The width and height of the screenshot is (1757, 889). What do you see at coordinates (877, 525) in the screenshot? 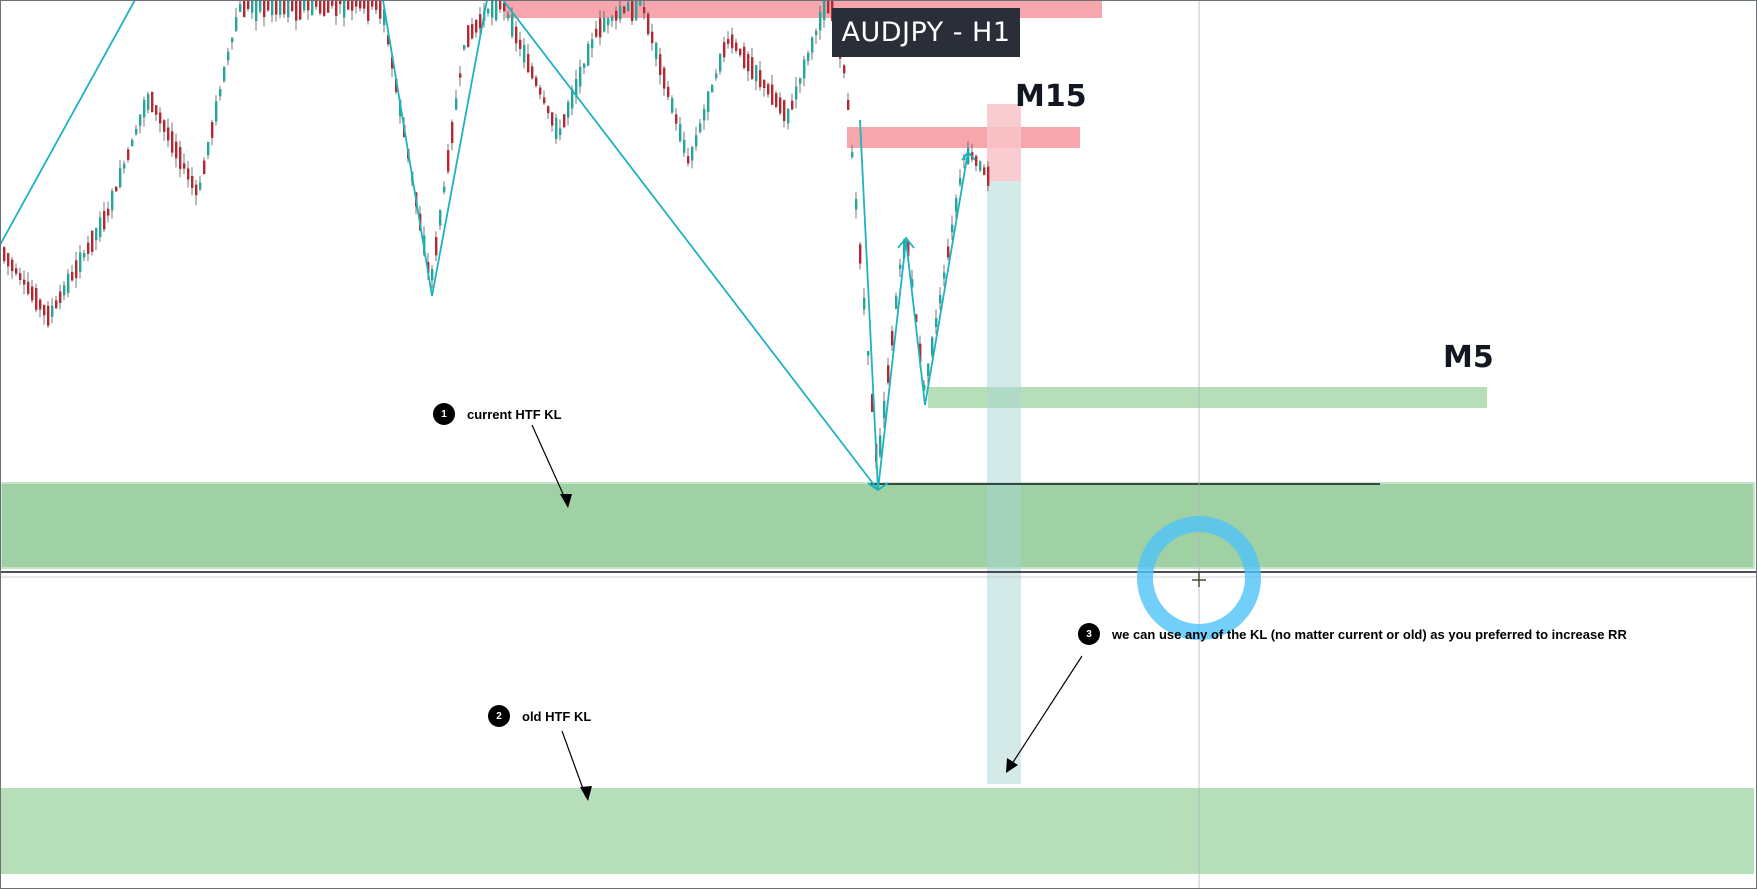
I see `current-htf-kl-zone` at bounding box center [877, 525].